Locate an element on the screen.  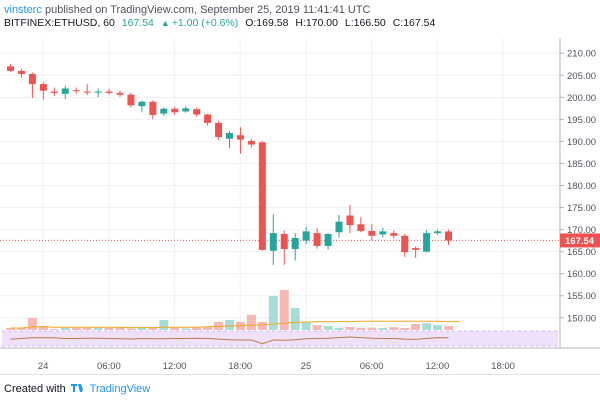
created-with: Created with TradingView is located at coordinates (77, 389).